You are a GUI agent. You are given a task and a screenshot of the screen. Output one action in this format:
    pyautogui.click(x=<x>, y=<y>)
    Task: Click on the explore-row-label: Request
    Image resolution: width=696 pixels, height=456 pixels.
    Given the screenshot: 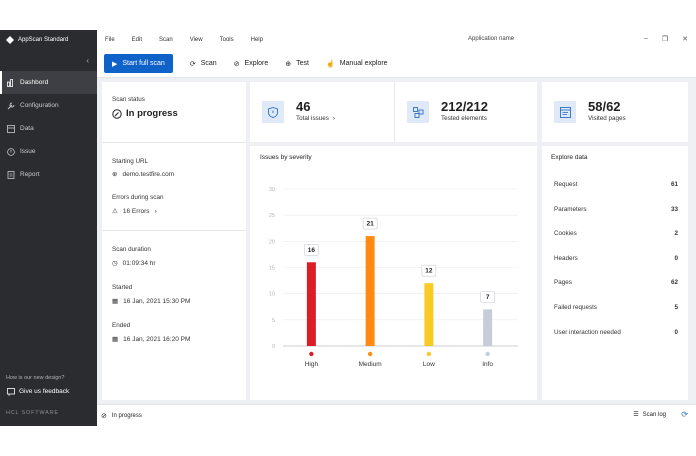 What is the action you would take?
    pyautogui.click(x=566, y=184)
    